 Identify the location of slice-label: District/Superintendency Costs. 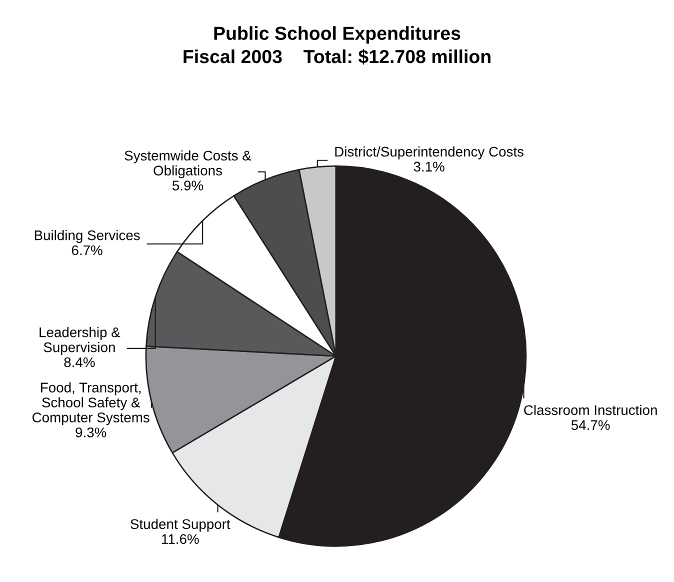
(429, 153).